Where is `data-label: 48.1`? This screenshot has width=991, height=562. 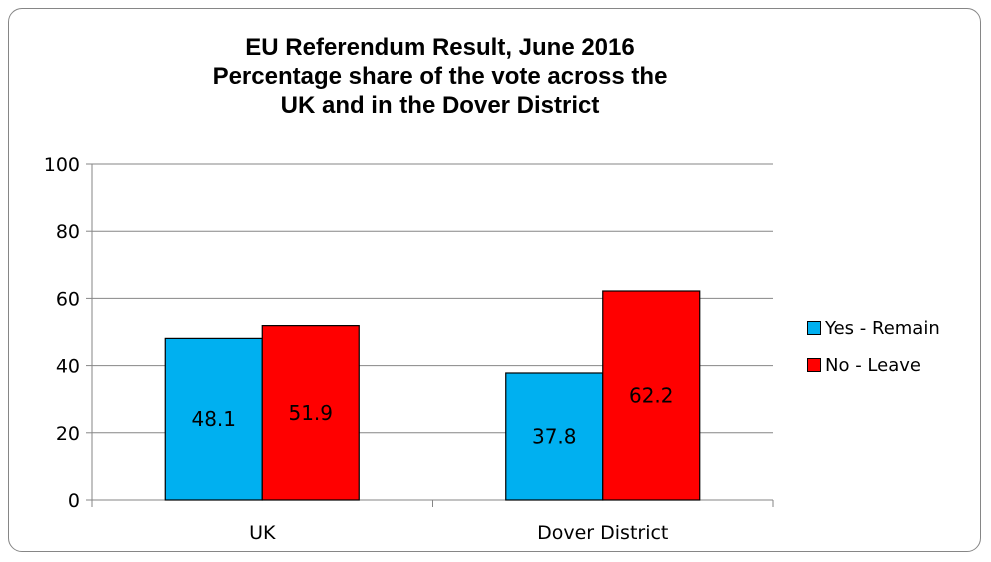
data-label: 48.1 is located at coordinates (213, 419).